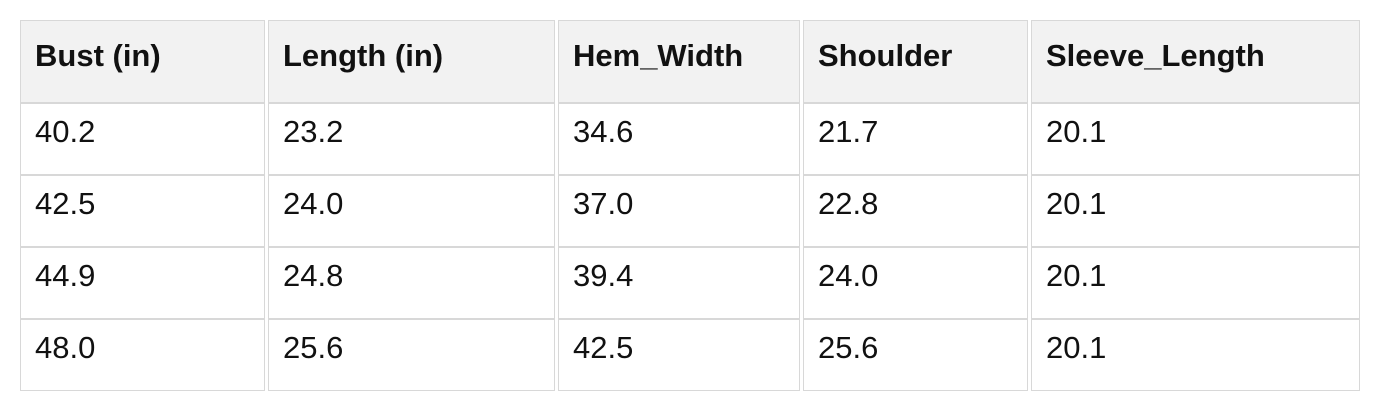  Describe the element at coordinates (915, 61) in the screenshot. I see `column-header-shoulder: Shoulder` at that location.